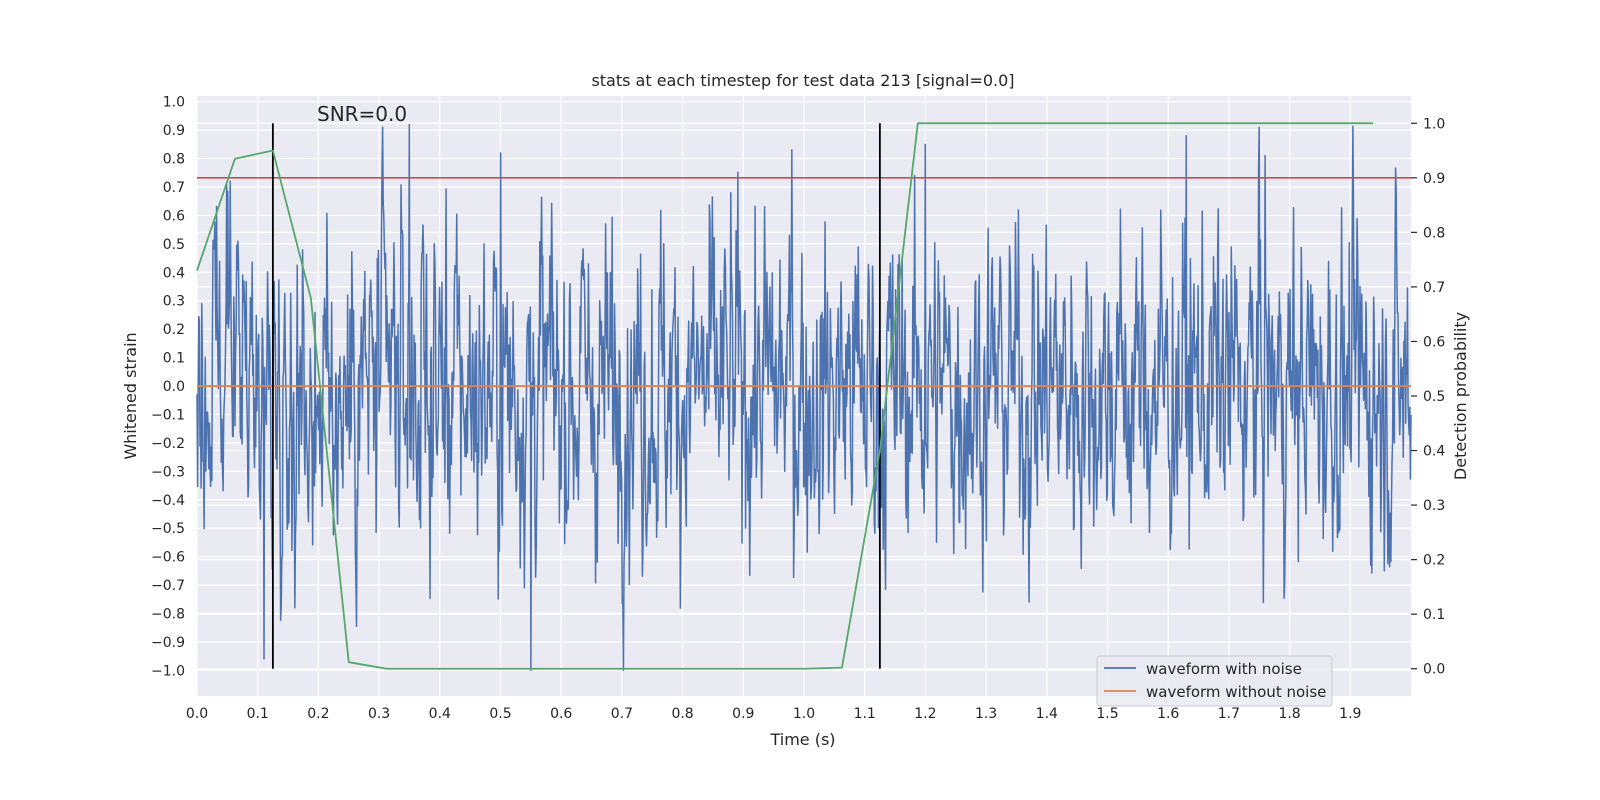 This screenshot has height=800, width=1600. I want to click on y2-tick-label: 0.5, so click(1434, 397).